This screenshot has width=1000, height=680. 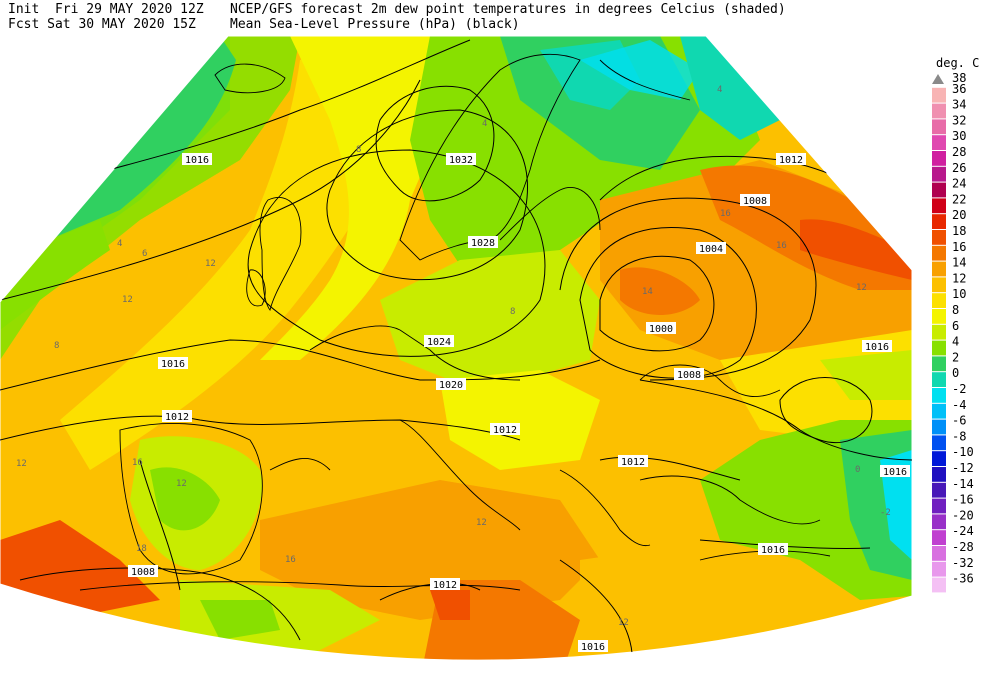 What do you see at coordinates (959, 278) in the screenshot?
I see `legend-value: 12` at bounding box center [959, 278].